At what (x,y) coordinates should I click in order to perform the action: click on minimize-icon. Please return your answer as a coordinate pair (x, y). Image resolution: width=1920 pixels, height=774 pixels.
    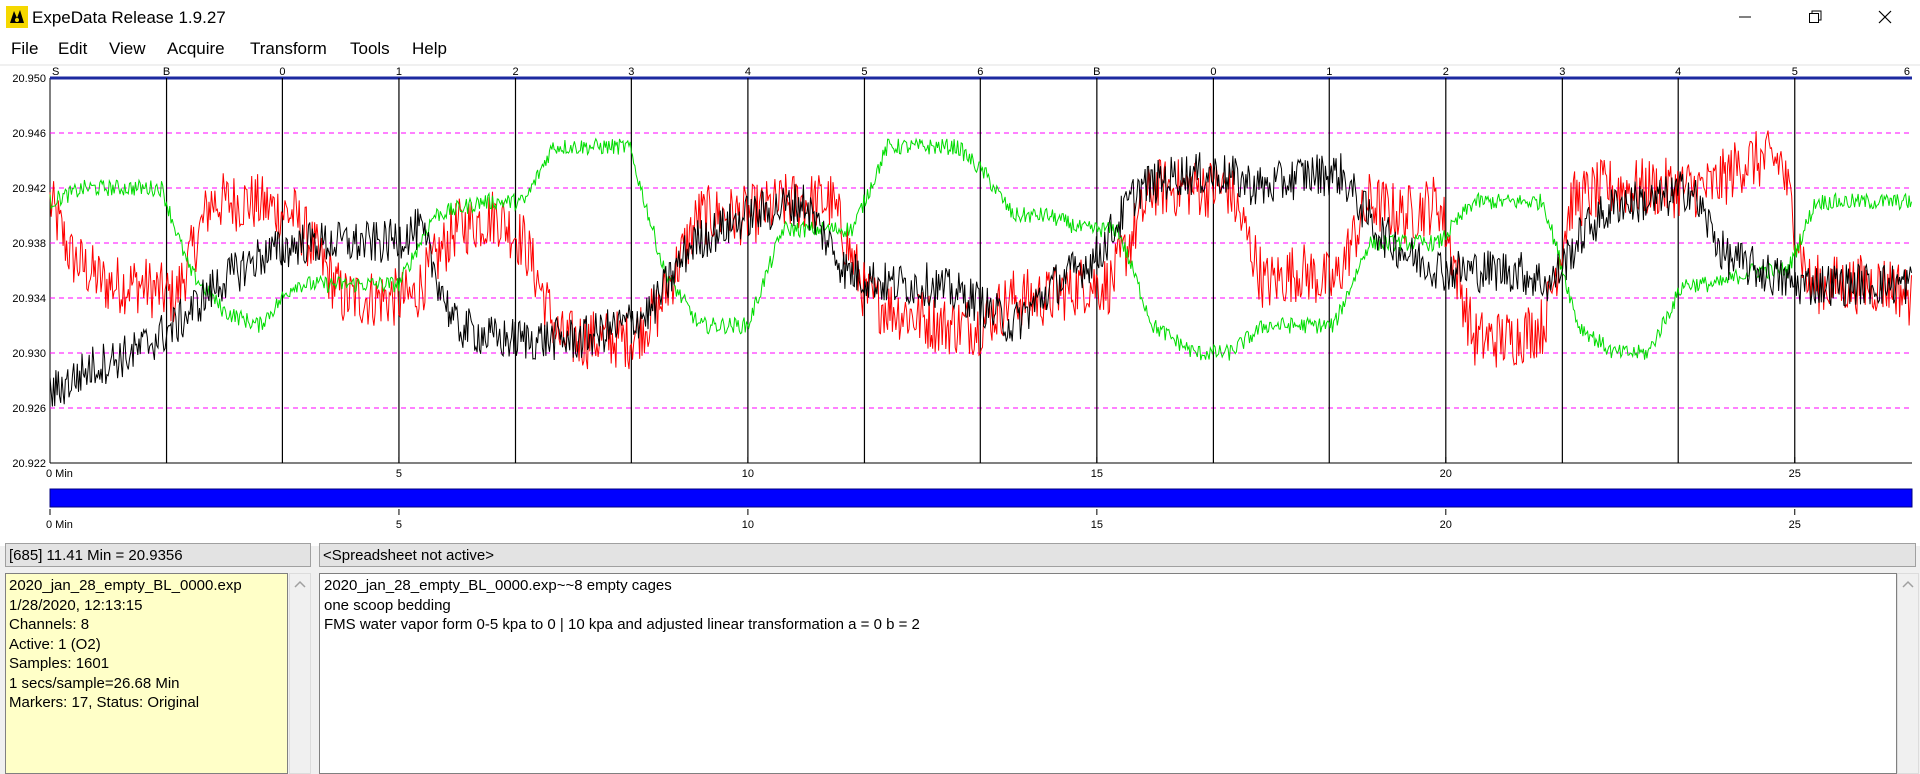
    Looking at the image, I should click on (1745, 17).